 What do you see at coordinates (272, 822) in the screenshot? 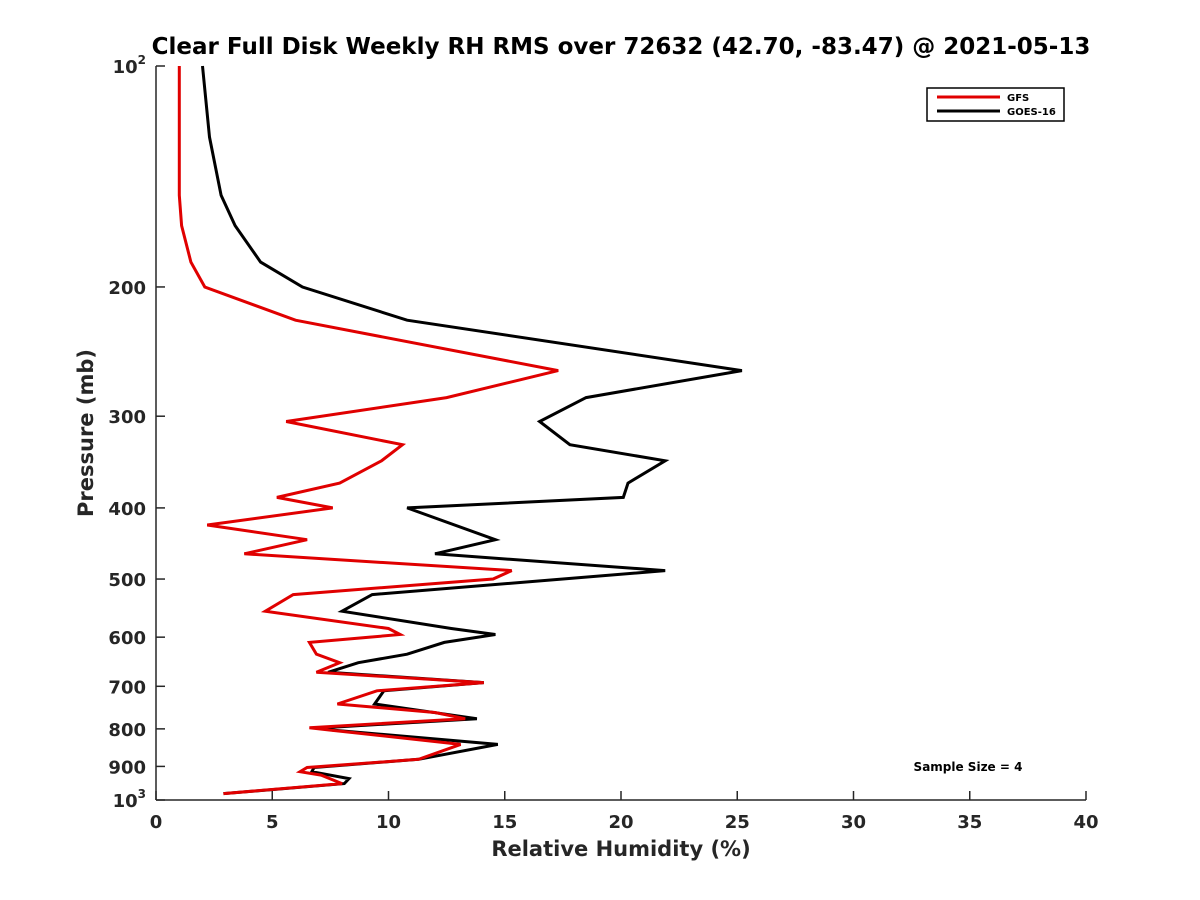
I see `x-tick-label: 5` at bounding box center [272, 822].